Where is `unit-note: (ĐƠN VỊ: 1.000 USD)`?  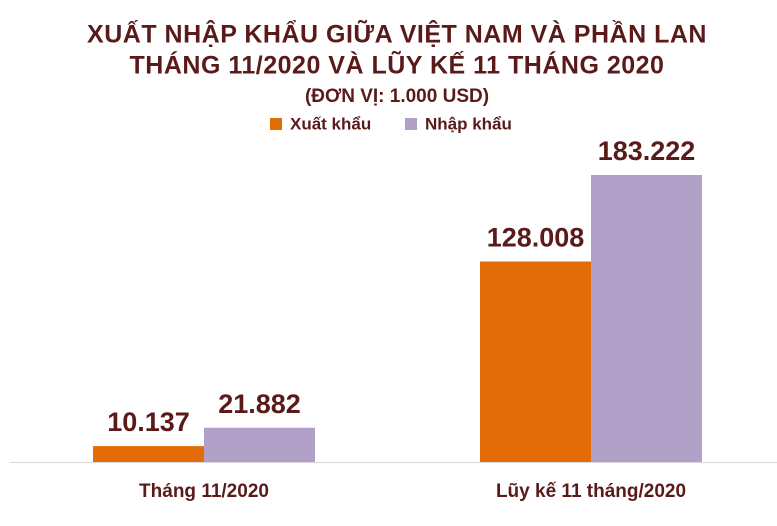 unit-note: (ĐƠN VỊ: 1.000 USD) is located at coordinates (397, 96).